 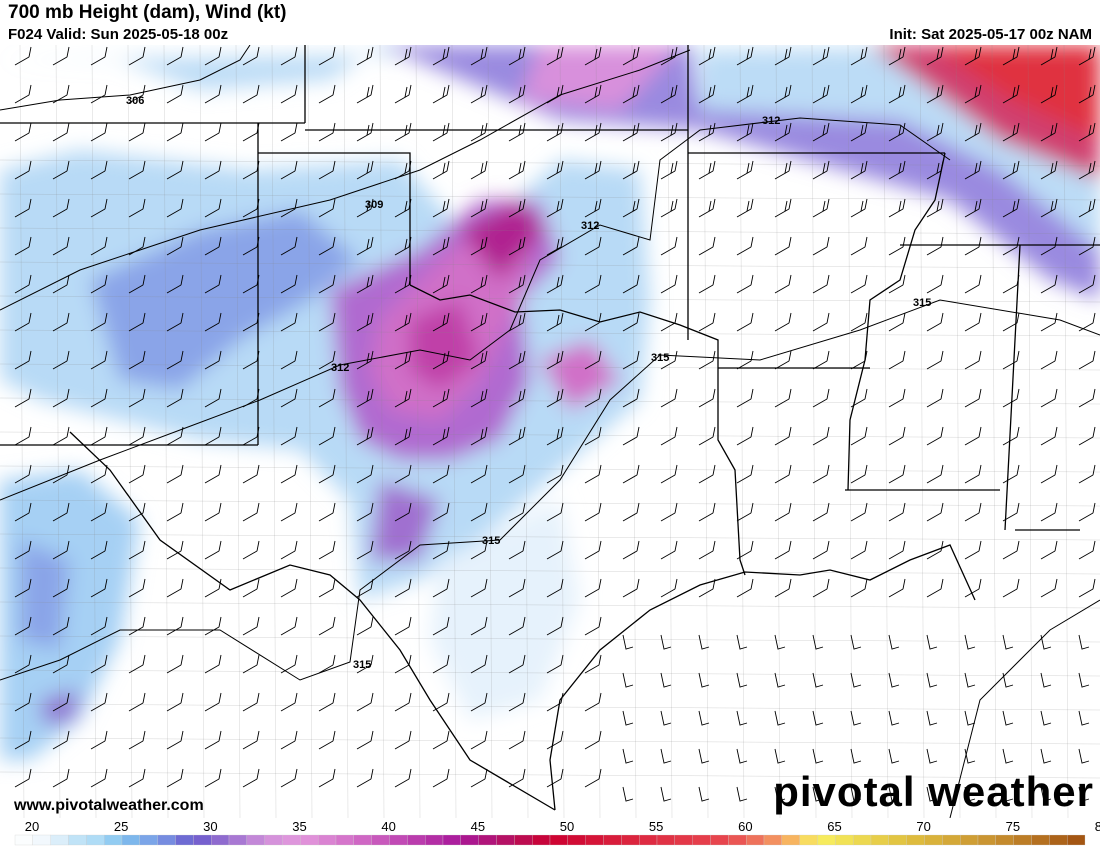 I want to click on colorbar-tick-label: 50, so click(x=567, y=826).